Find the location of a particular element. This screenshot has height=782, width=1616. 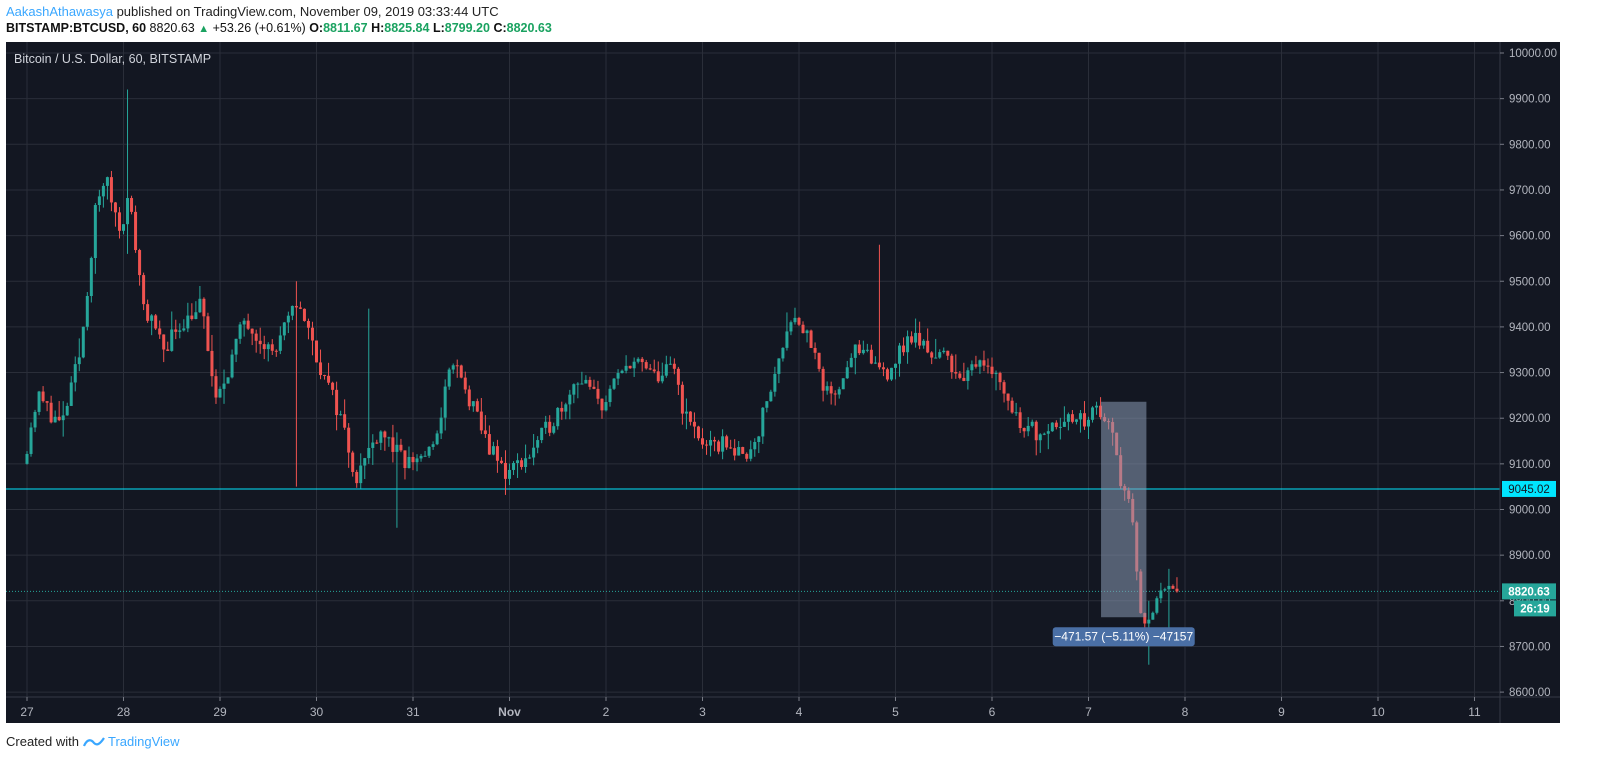

x-tick-label: 8 is located at coordinates (1185, 712).